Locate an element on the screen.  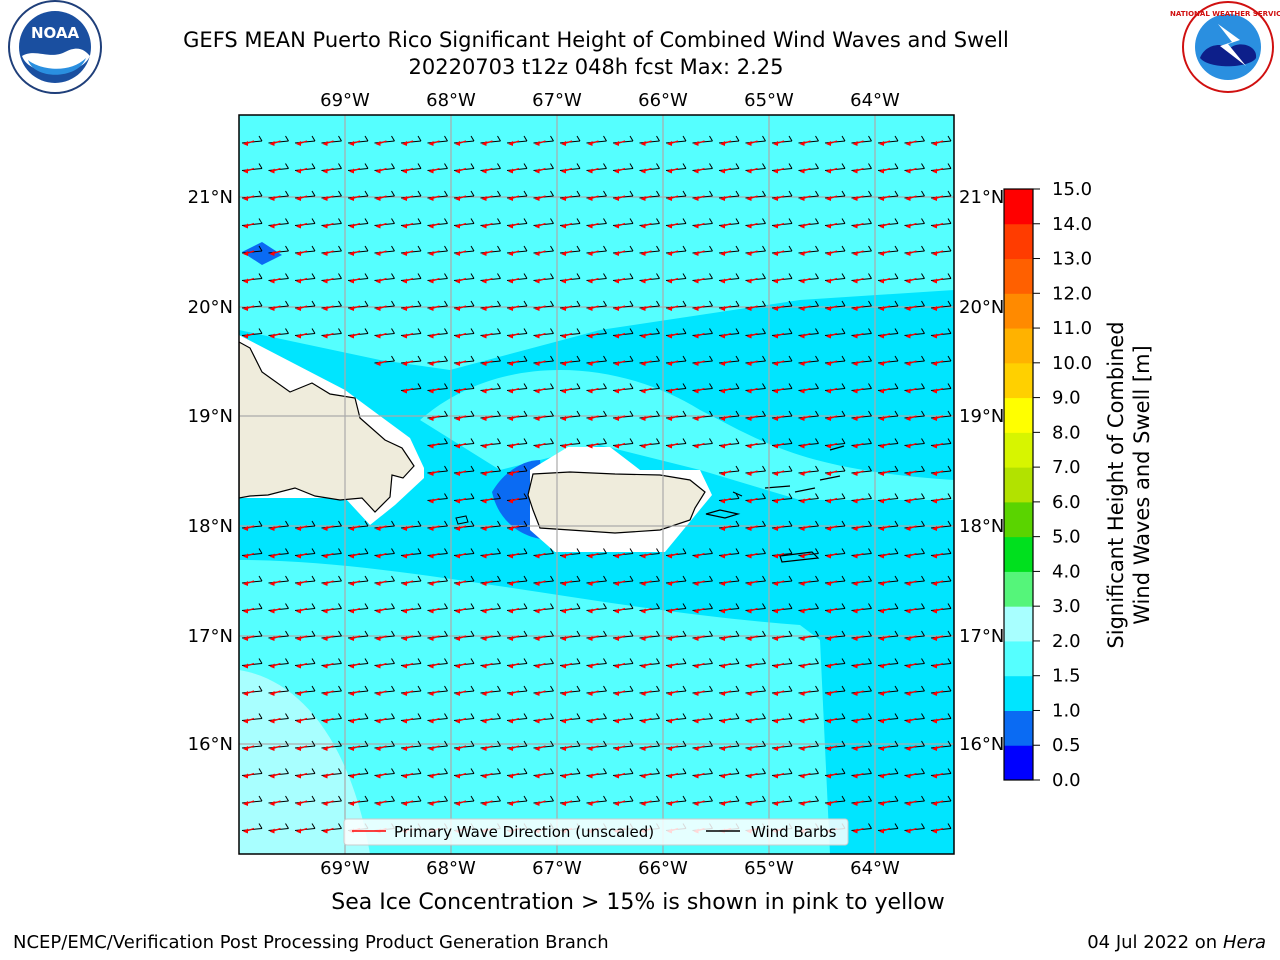
lat-labels-left: 21°N 20°N 19°N 18°N 17°N 16°N is located at coordinates (210, 471).